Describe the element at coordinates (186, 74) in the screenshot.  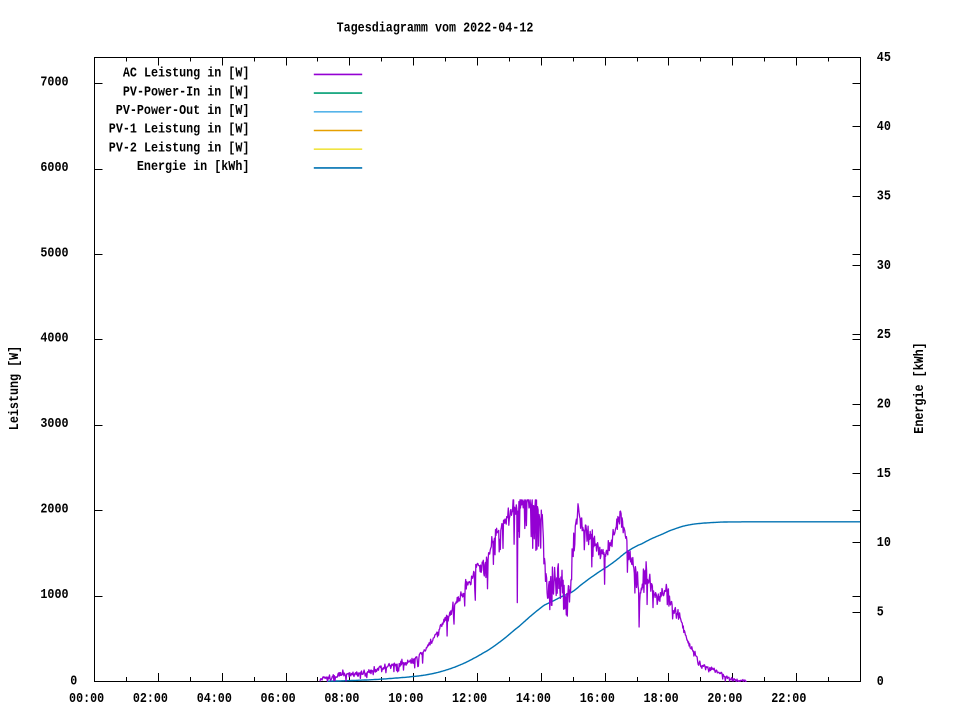
I see `svg-text: AC Leistung in [W]` at that location.